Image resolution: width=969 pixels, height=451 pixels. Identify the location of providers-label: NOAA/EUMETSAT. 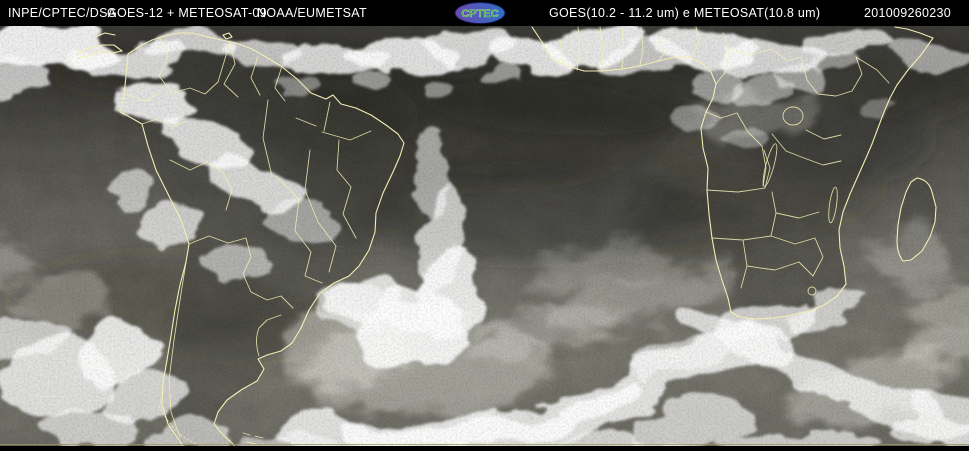
(312, 13).